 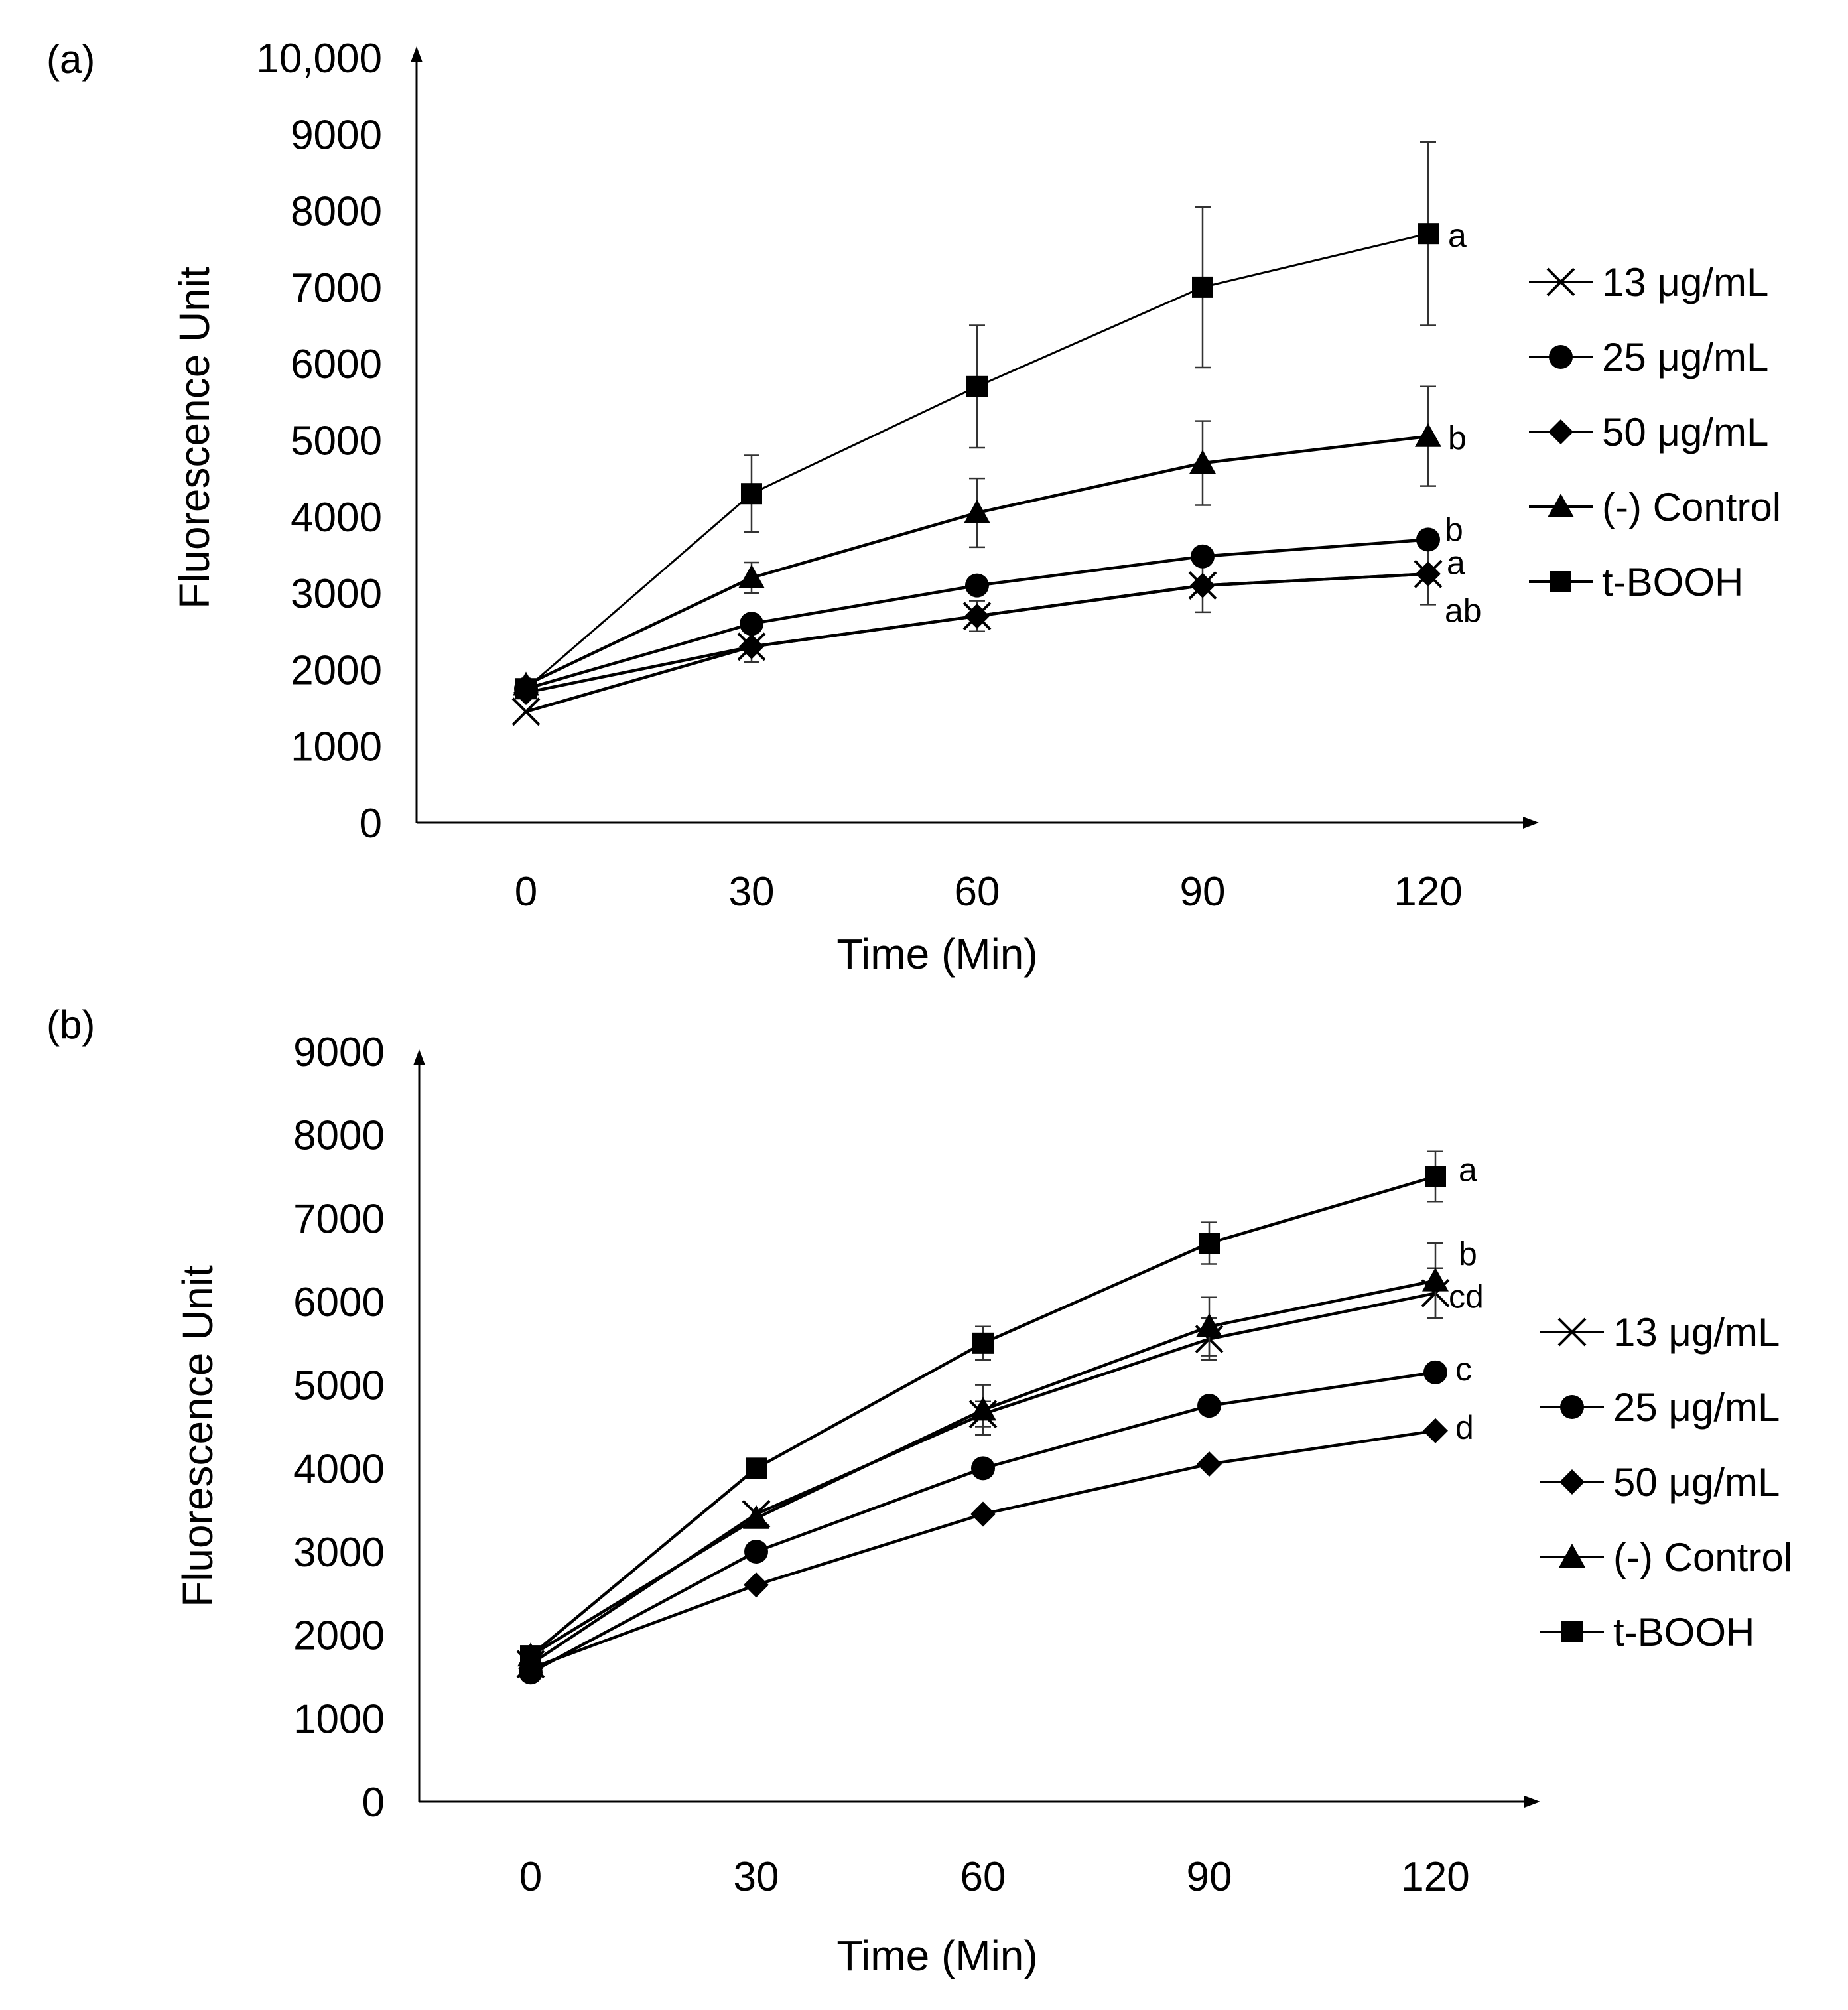 I want to click on panel-label: (b), so click(x=70, y=1024).